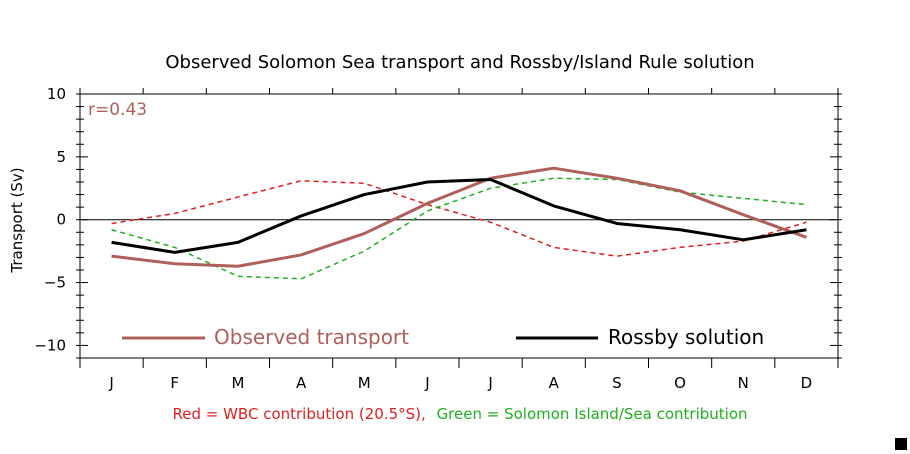 This screenshot has width=910, height=454. What do you see at coordinates (55, 283) in the screenshot?
I see `y-tick-label: −5` at bounding box center [55, 283].